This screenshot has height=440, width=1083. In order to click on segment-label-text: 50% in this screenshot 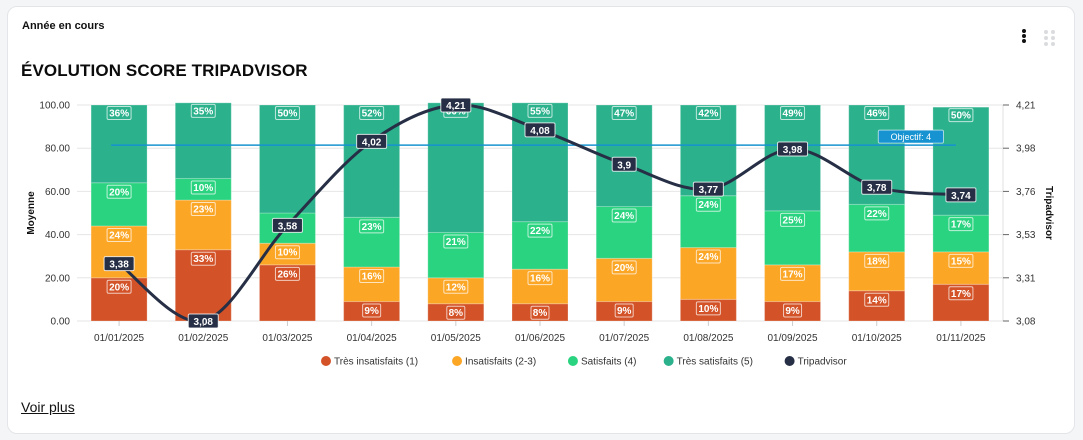, I will do `click(287, 114)`.